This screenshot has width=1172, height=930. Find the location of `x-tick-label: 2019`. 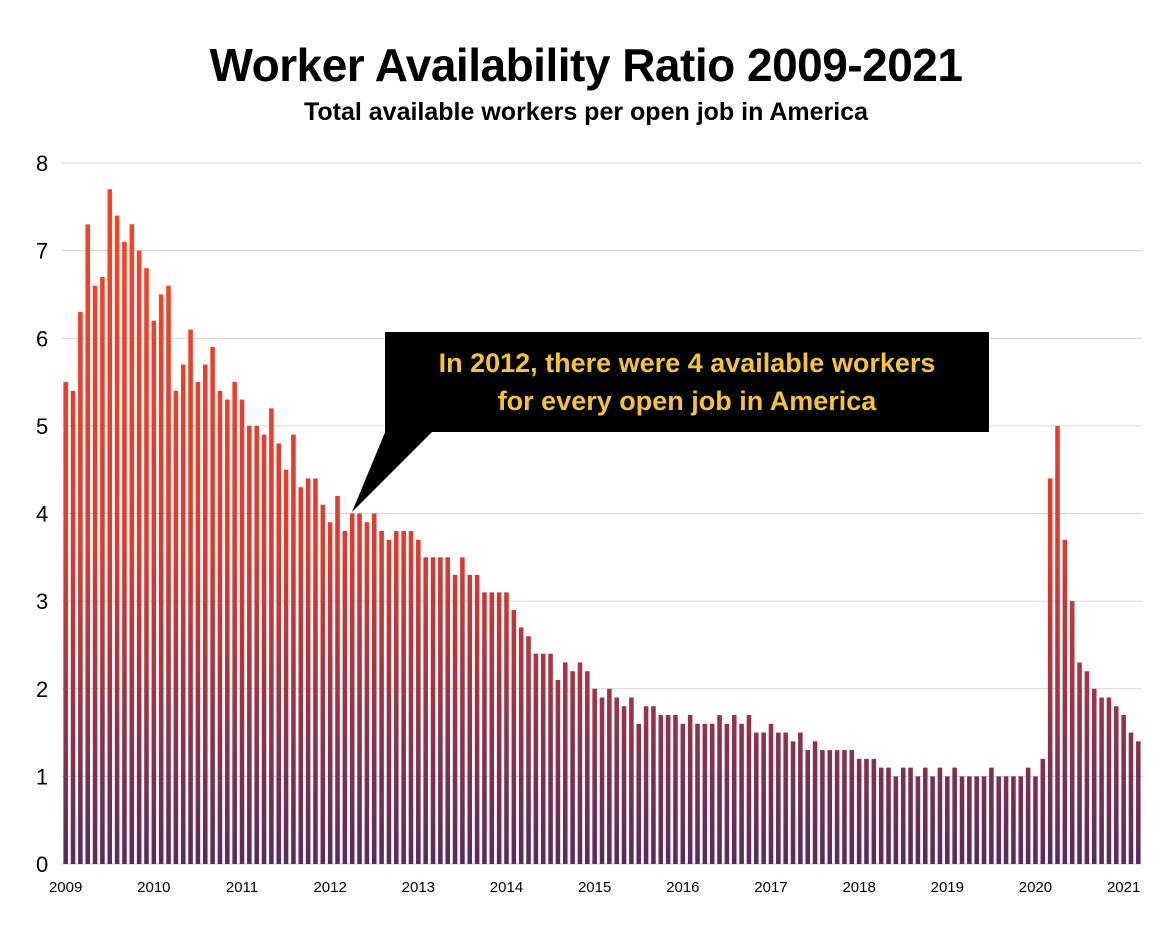

x-tick-label: 2019 is located at coordinates (947, 887).